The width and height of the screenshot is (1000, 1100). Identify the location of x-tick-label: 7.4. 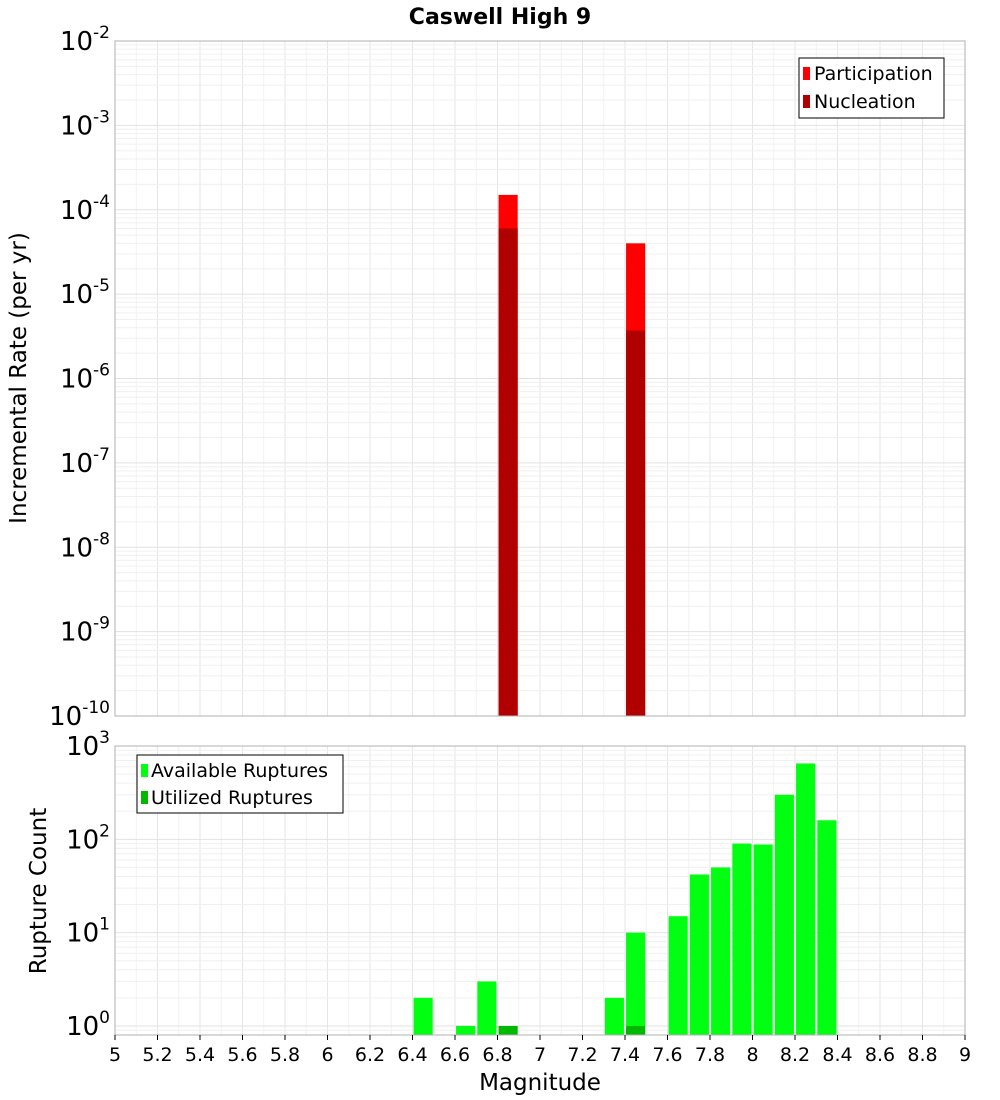
(625, 1055).